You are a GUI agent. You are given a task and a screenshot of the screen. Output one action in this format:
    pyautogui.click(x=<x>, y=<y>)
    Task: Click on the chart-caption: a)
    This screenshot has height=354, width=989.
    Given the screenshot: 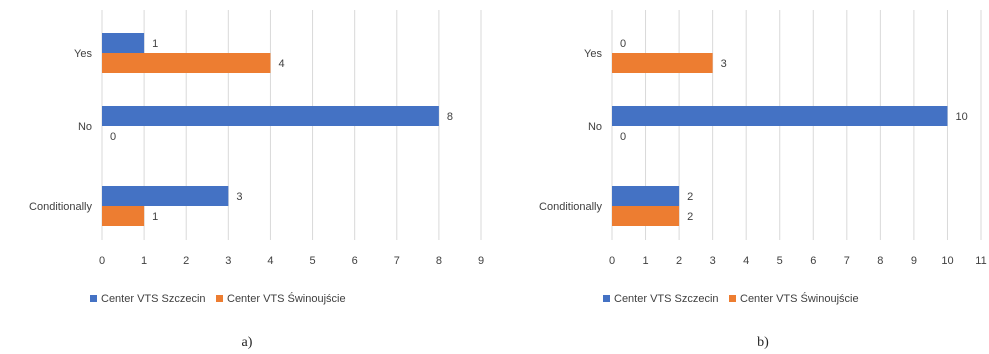 What is the action you would take?
    pyautogui.click(x=247, y=342)
    